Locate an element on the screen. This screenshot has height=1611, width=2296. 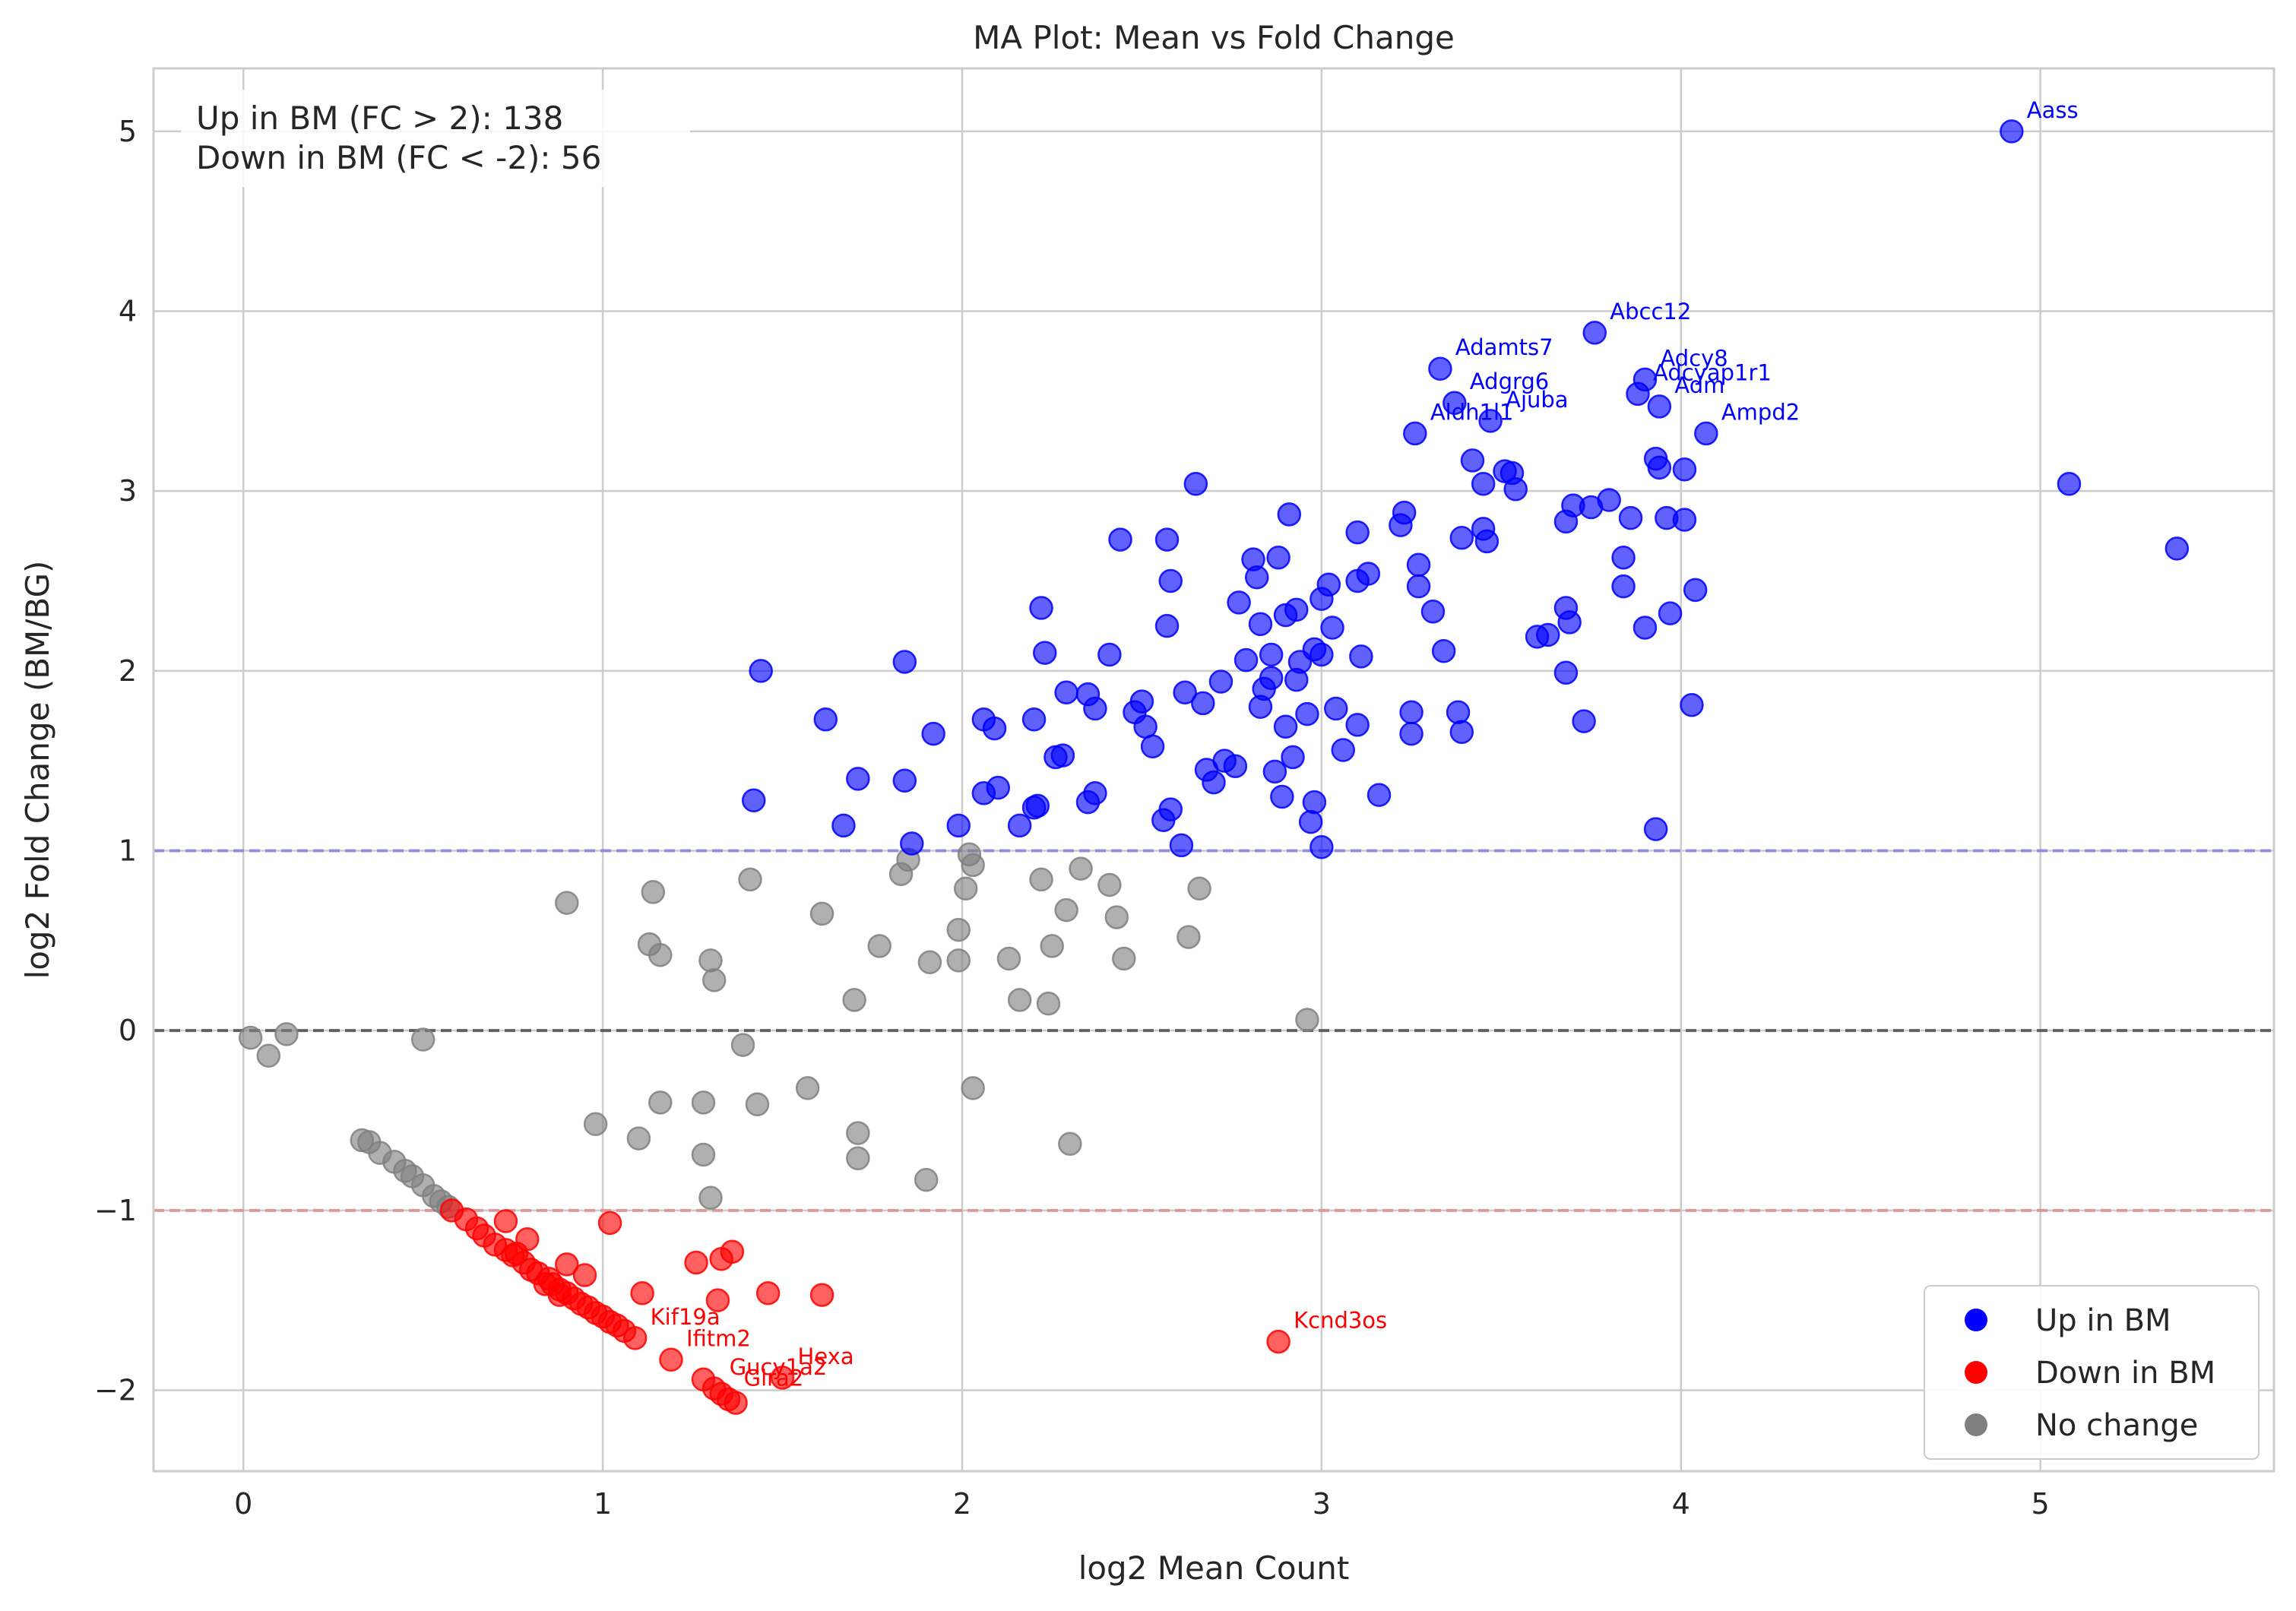
gene-label: Adamts7 is located at coordinates (1504, 347).